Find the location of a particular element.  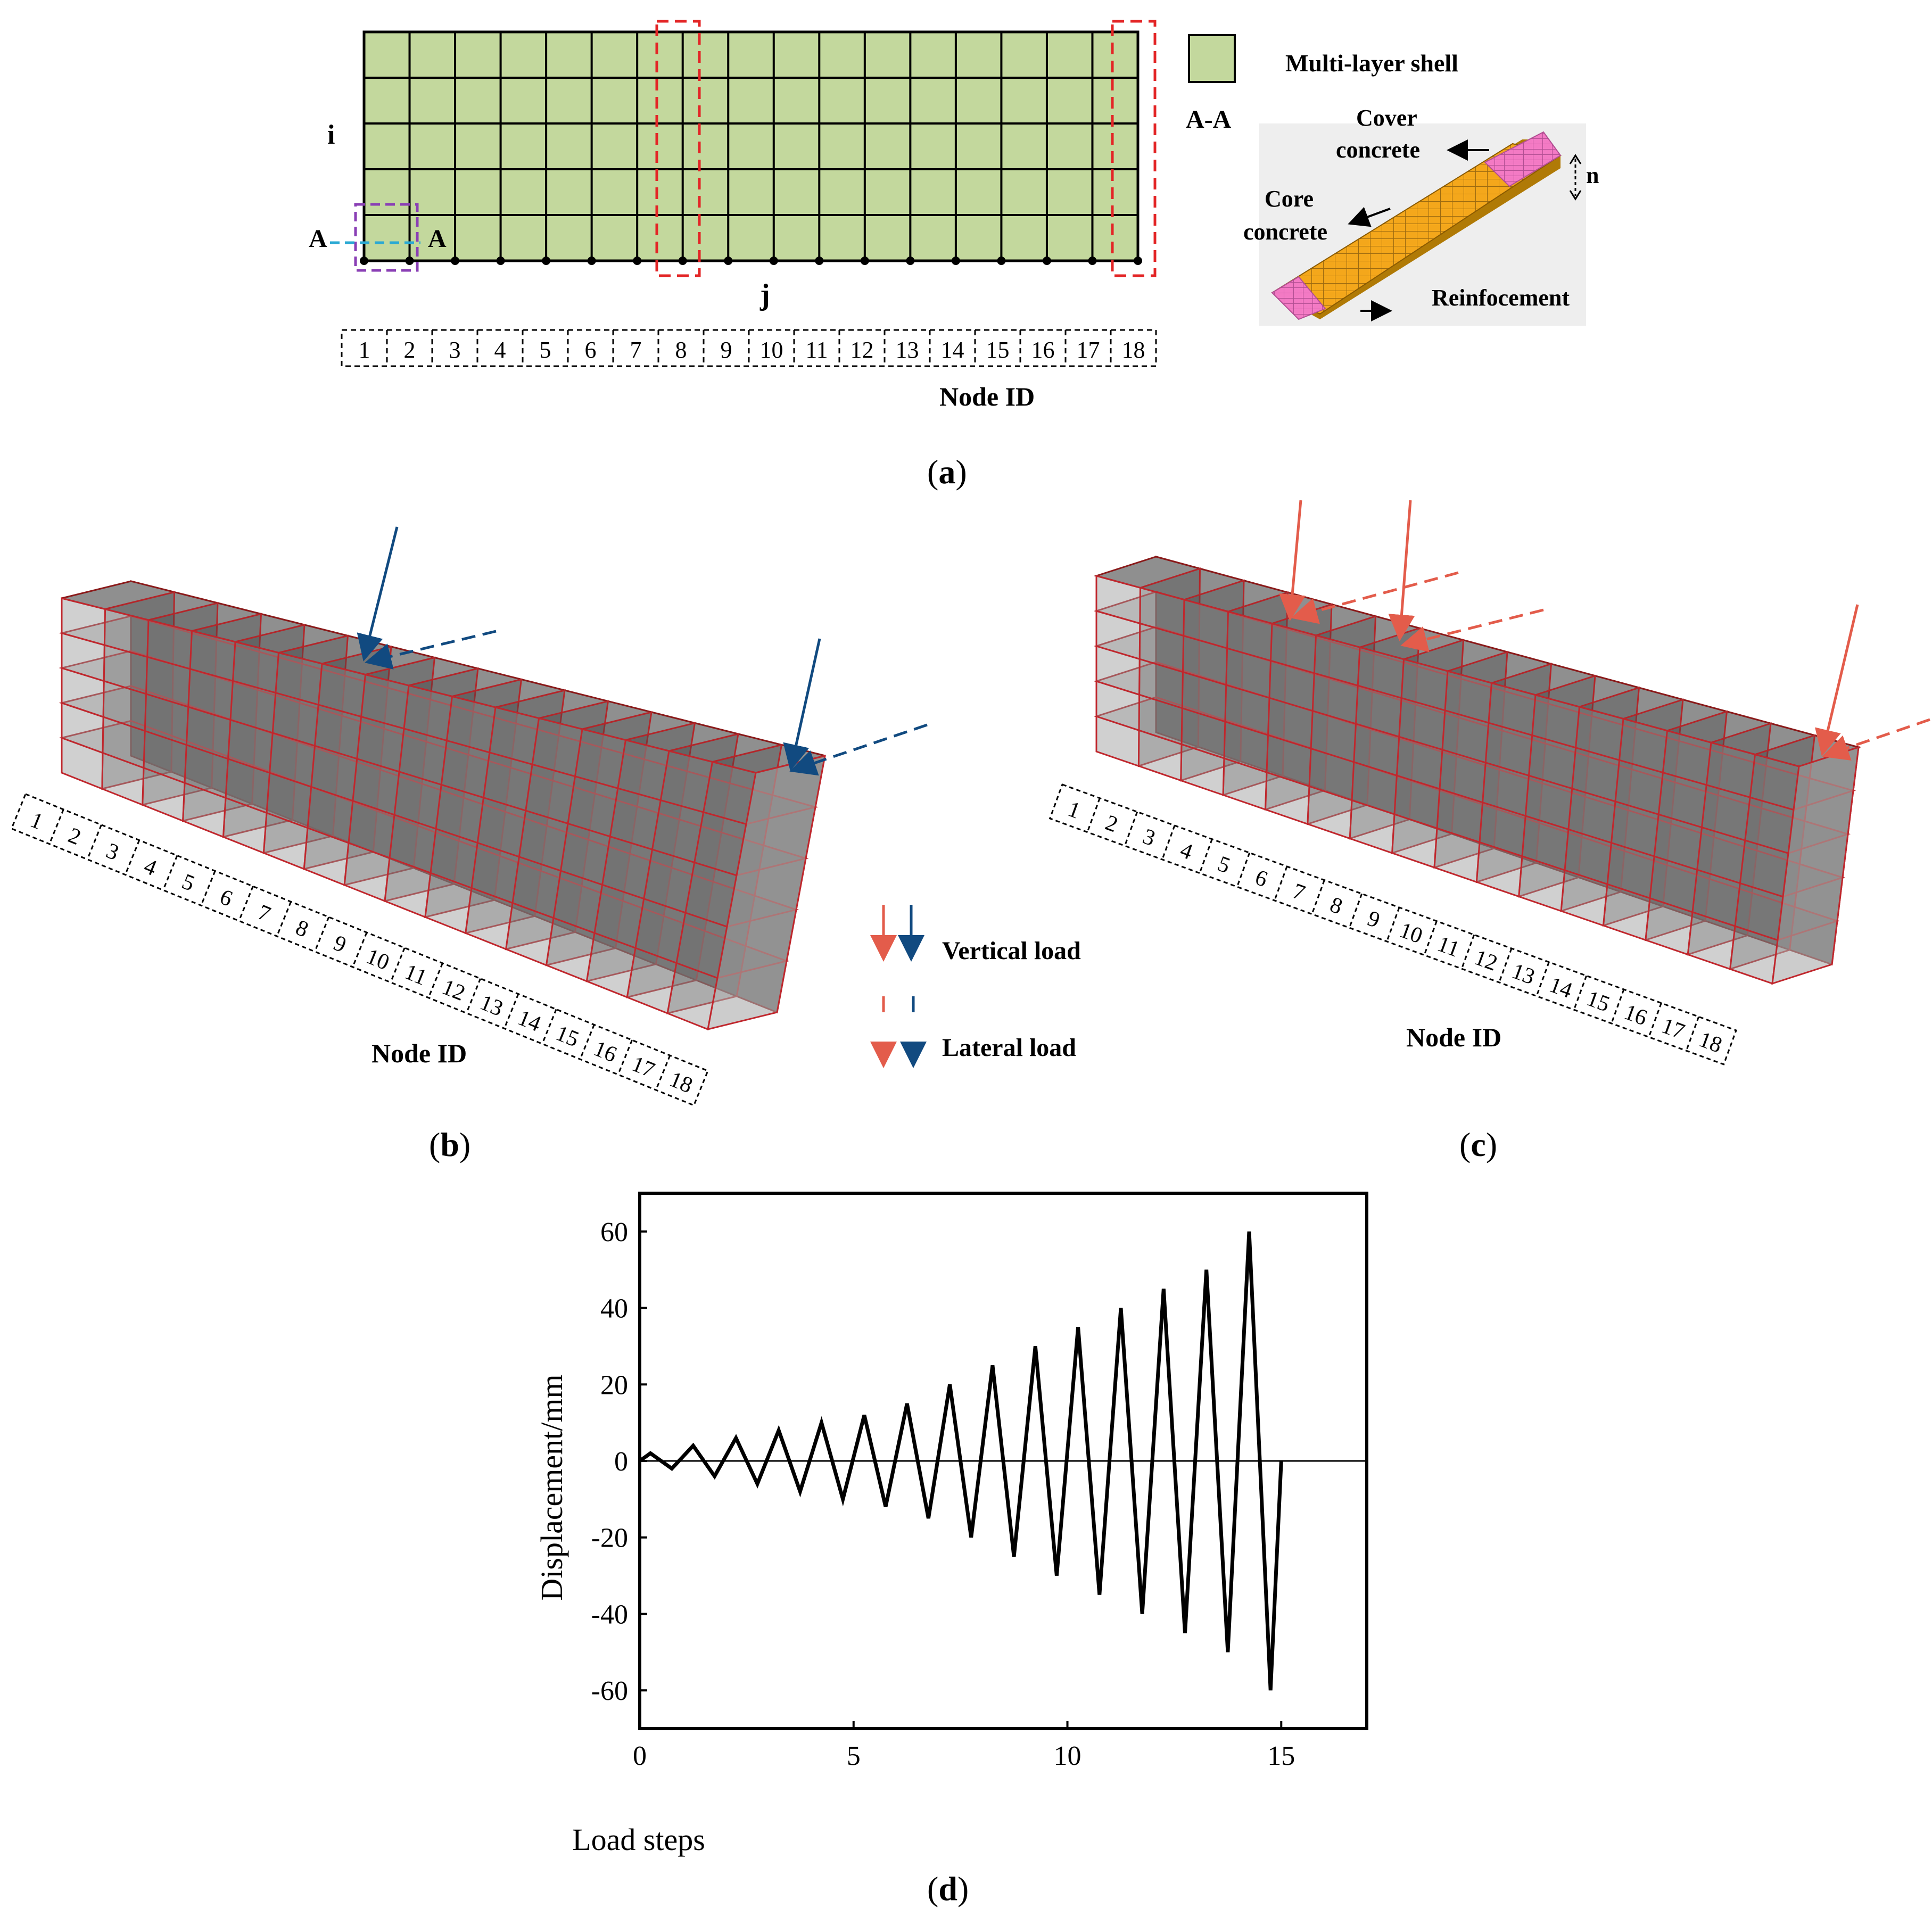

lateral-load-label: Lateral load is located at coordinates (1009, 1048).